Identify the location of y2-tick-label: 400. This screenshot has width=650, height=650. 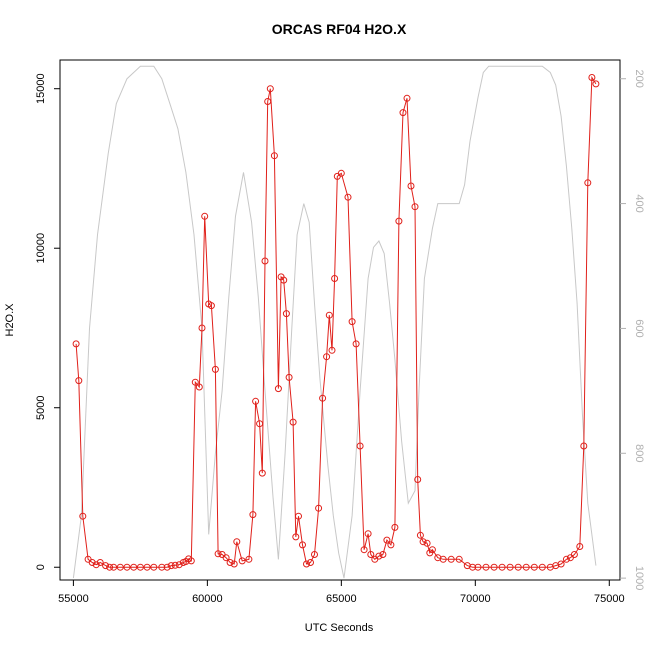
(639, 203).